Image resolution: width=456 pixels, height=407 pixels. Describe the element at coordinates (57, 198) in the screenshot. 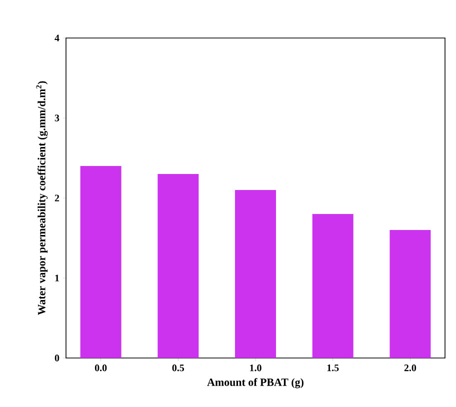

I see `y-tick-label: 2` at that location.